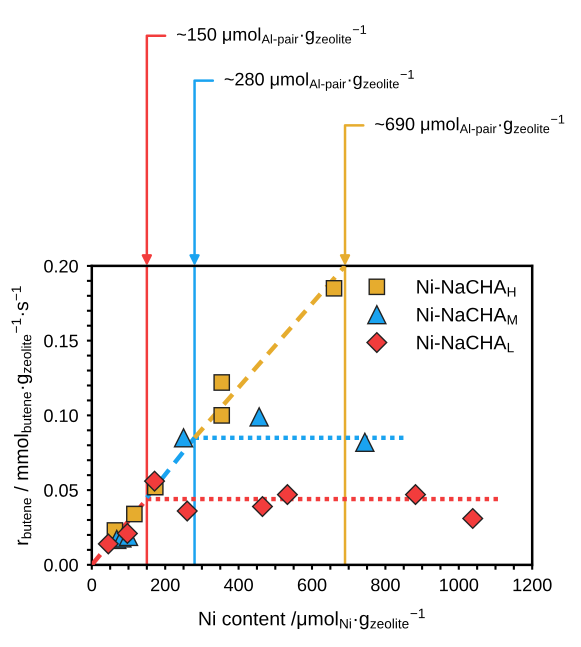 This screenshot has height=647, width=581. Describe the element at coordinates (271, 35) in the screenshot. I see `ref-line-label: ~150 μmol$_{Al-pair}$·g$_{zeolite}$$^{−1}$` at that location.